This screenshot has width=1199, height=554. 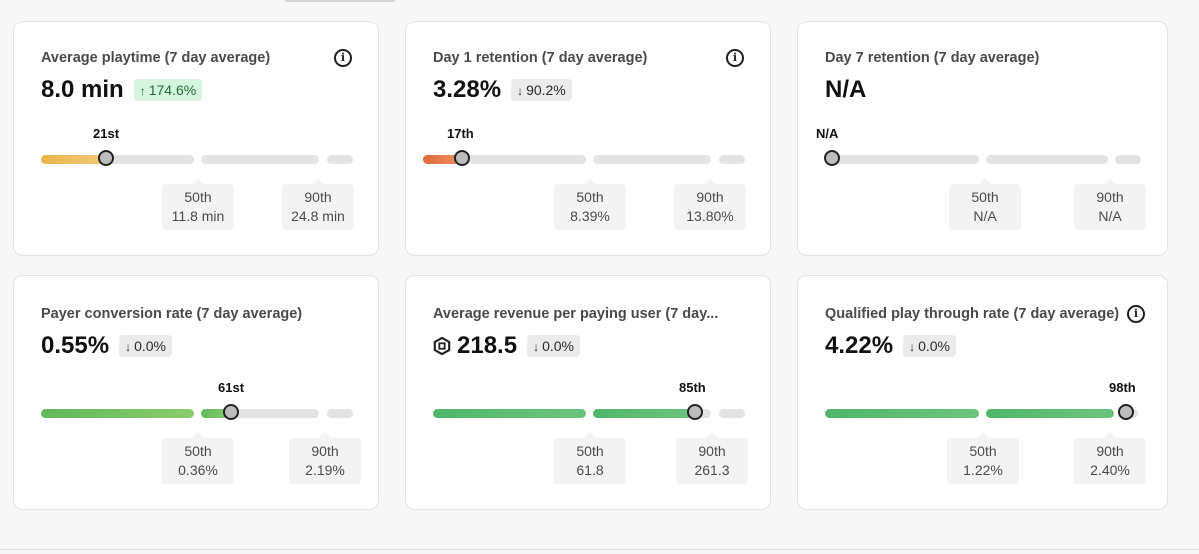 I want to click on value-row: 0.55% ↓ 0.0%, so click(x=106, y=346).